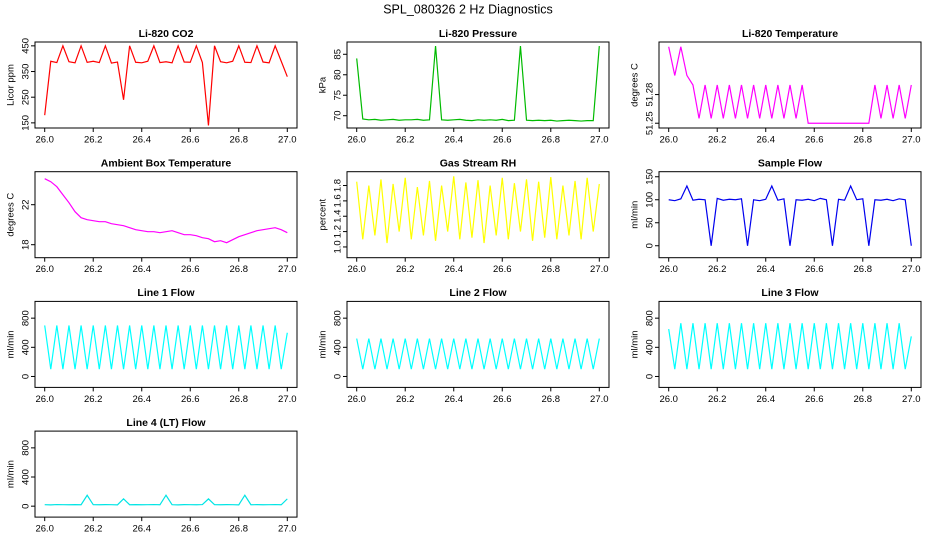 The image size is (936, 540). What do you see at coordinates (166, 423) in the screenshot?
I see `panel-title: Line 4 (LT) Flow` at bounding box center [166, 423].